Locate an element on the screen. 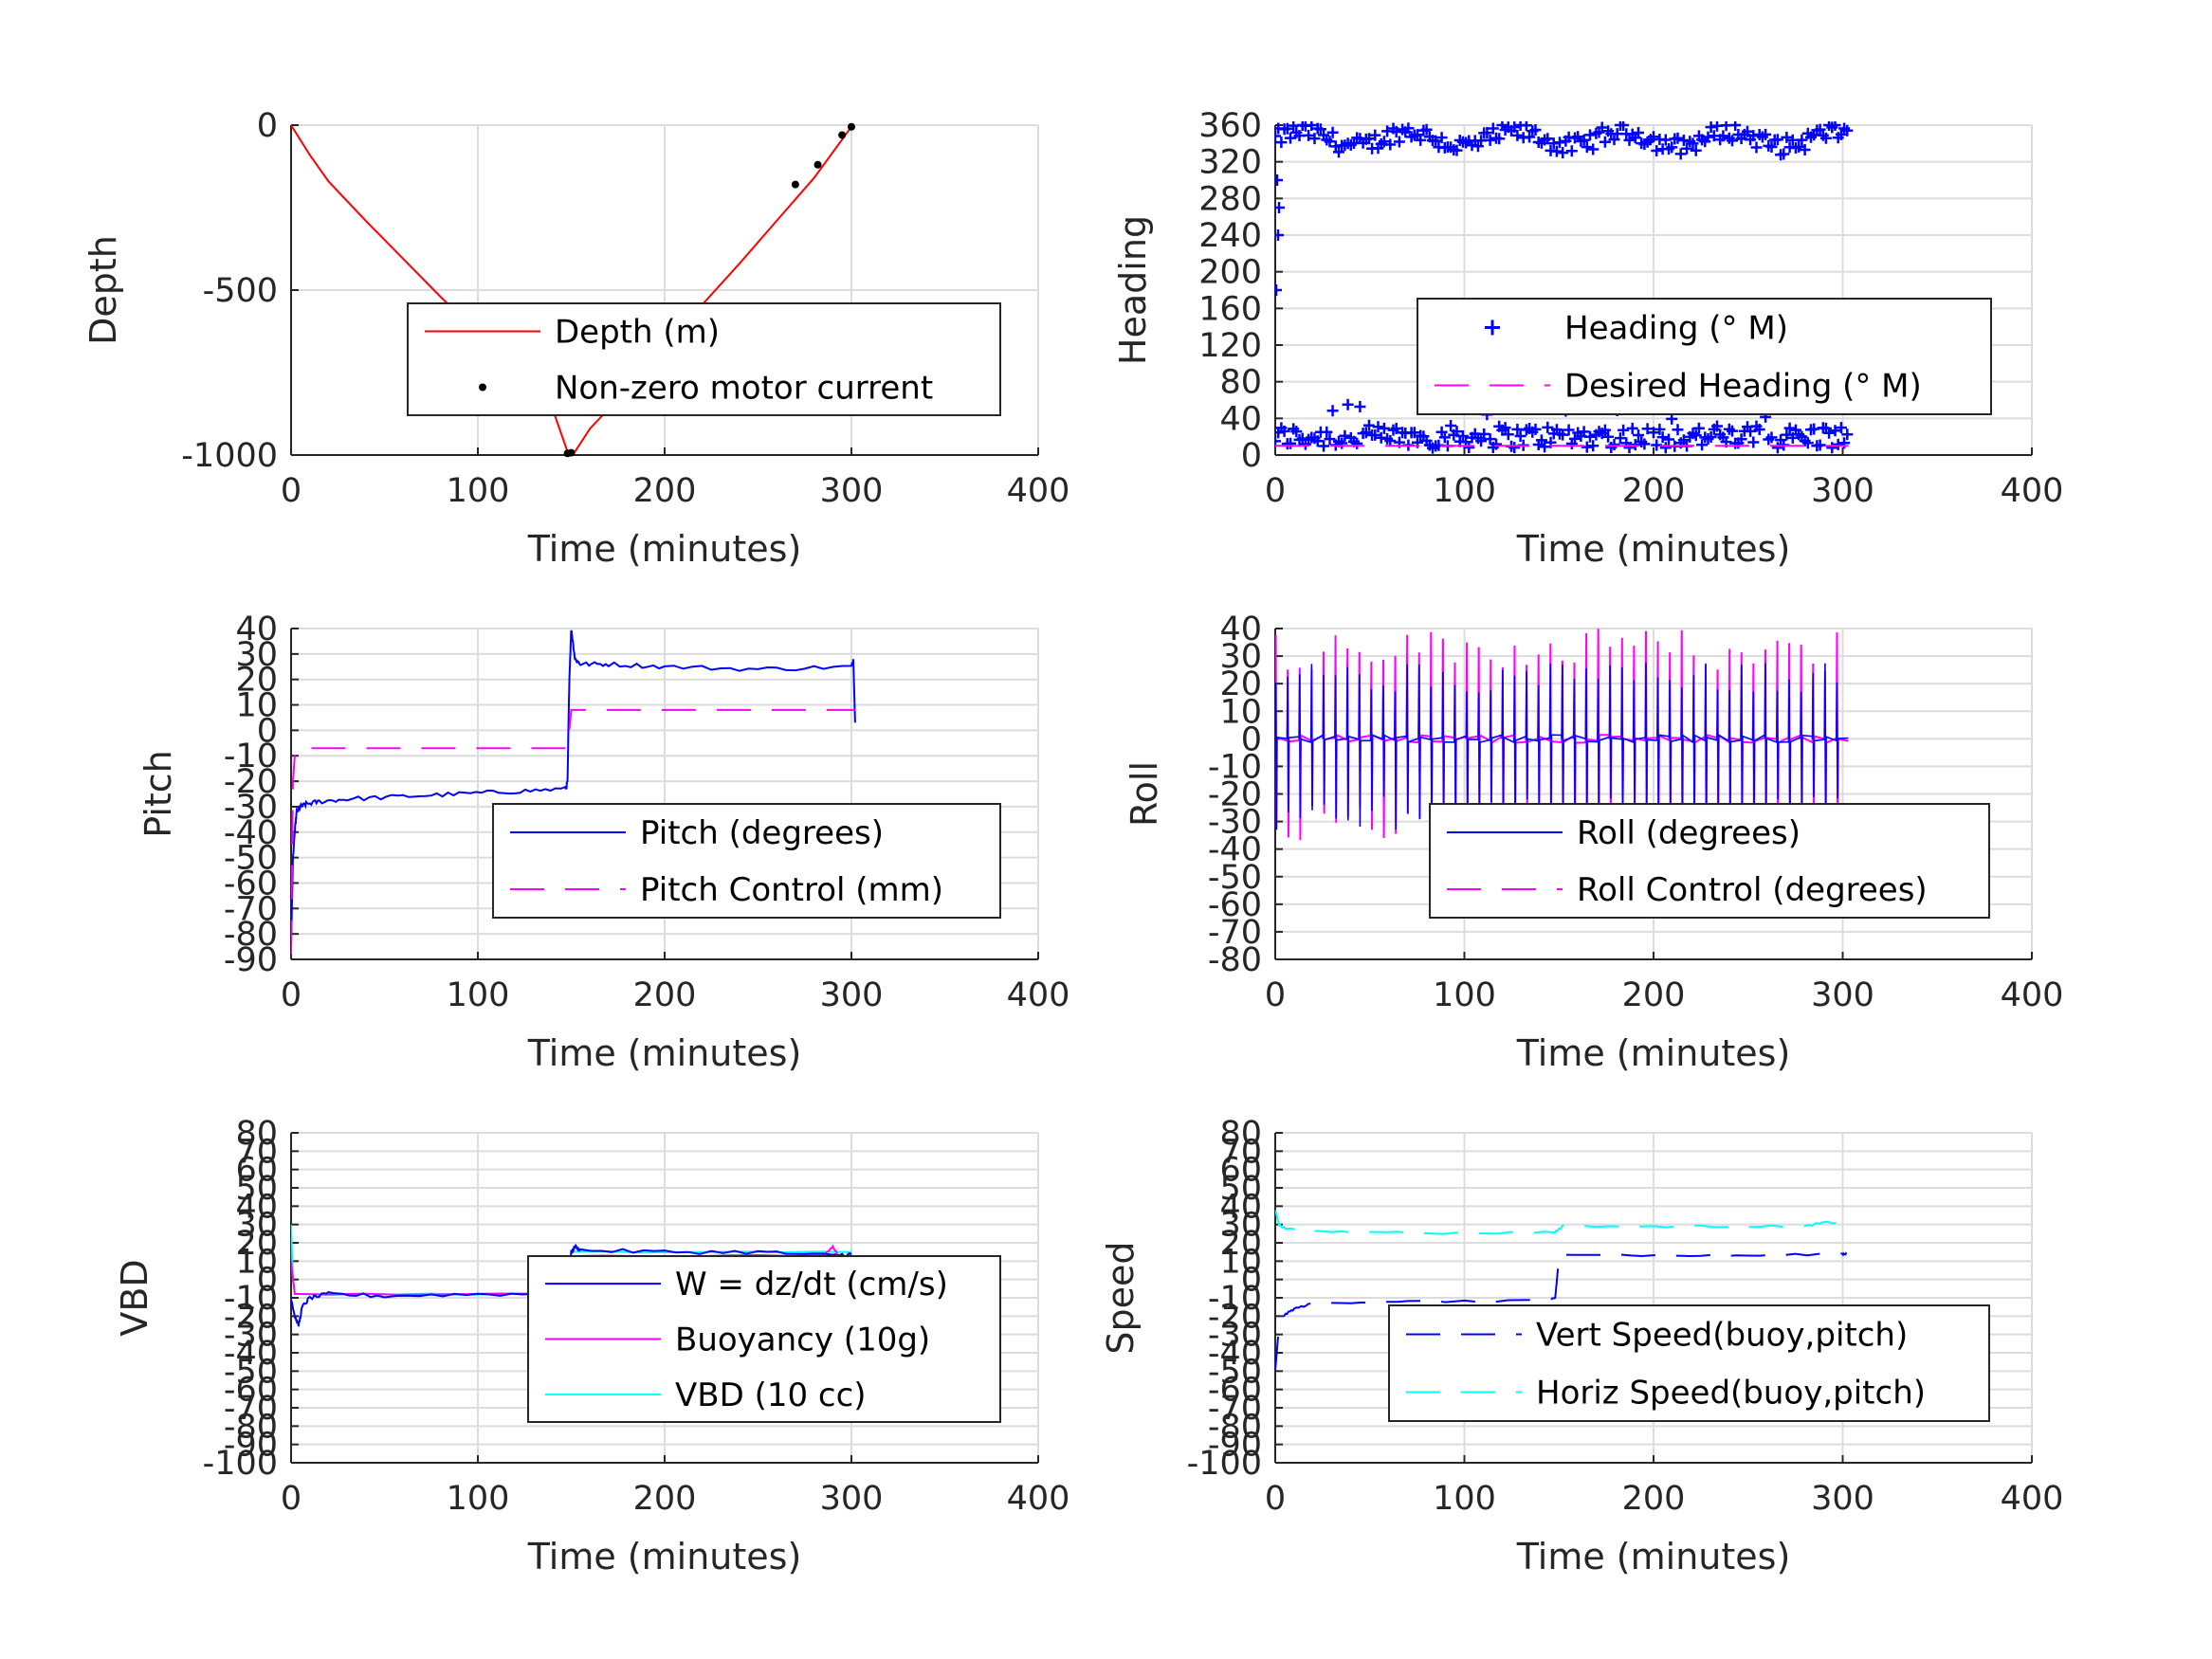 This screenshot has width=2212, height=1659. legend-dot is located at coordinates (482, 387).